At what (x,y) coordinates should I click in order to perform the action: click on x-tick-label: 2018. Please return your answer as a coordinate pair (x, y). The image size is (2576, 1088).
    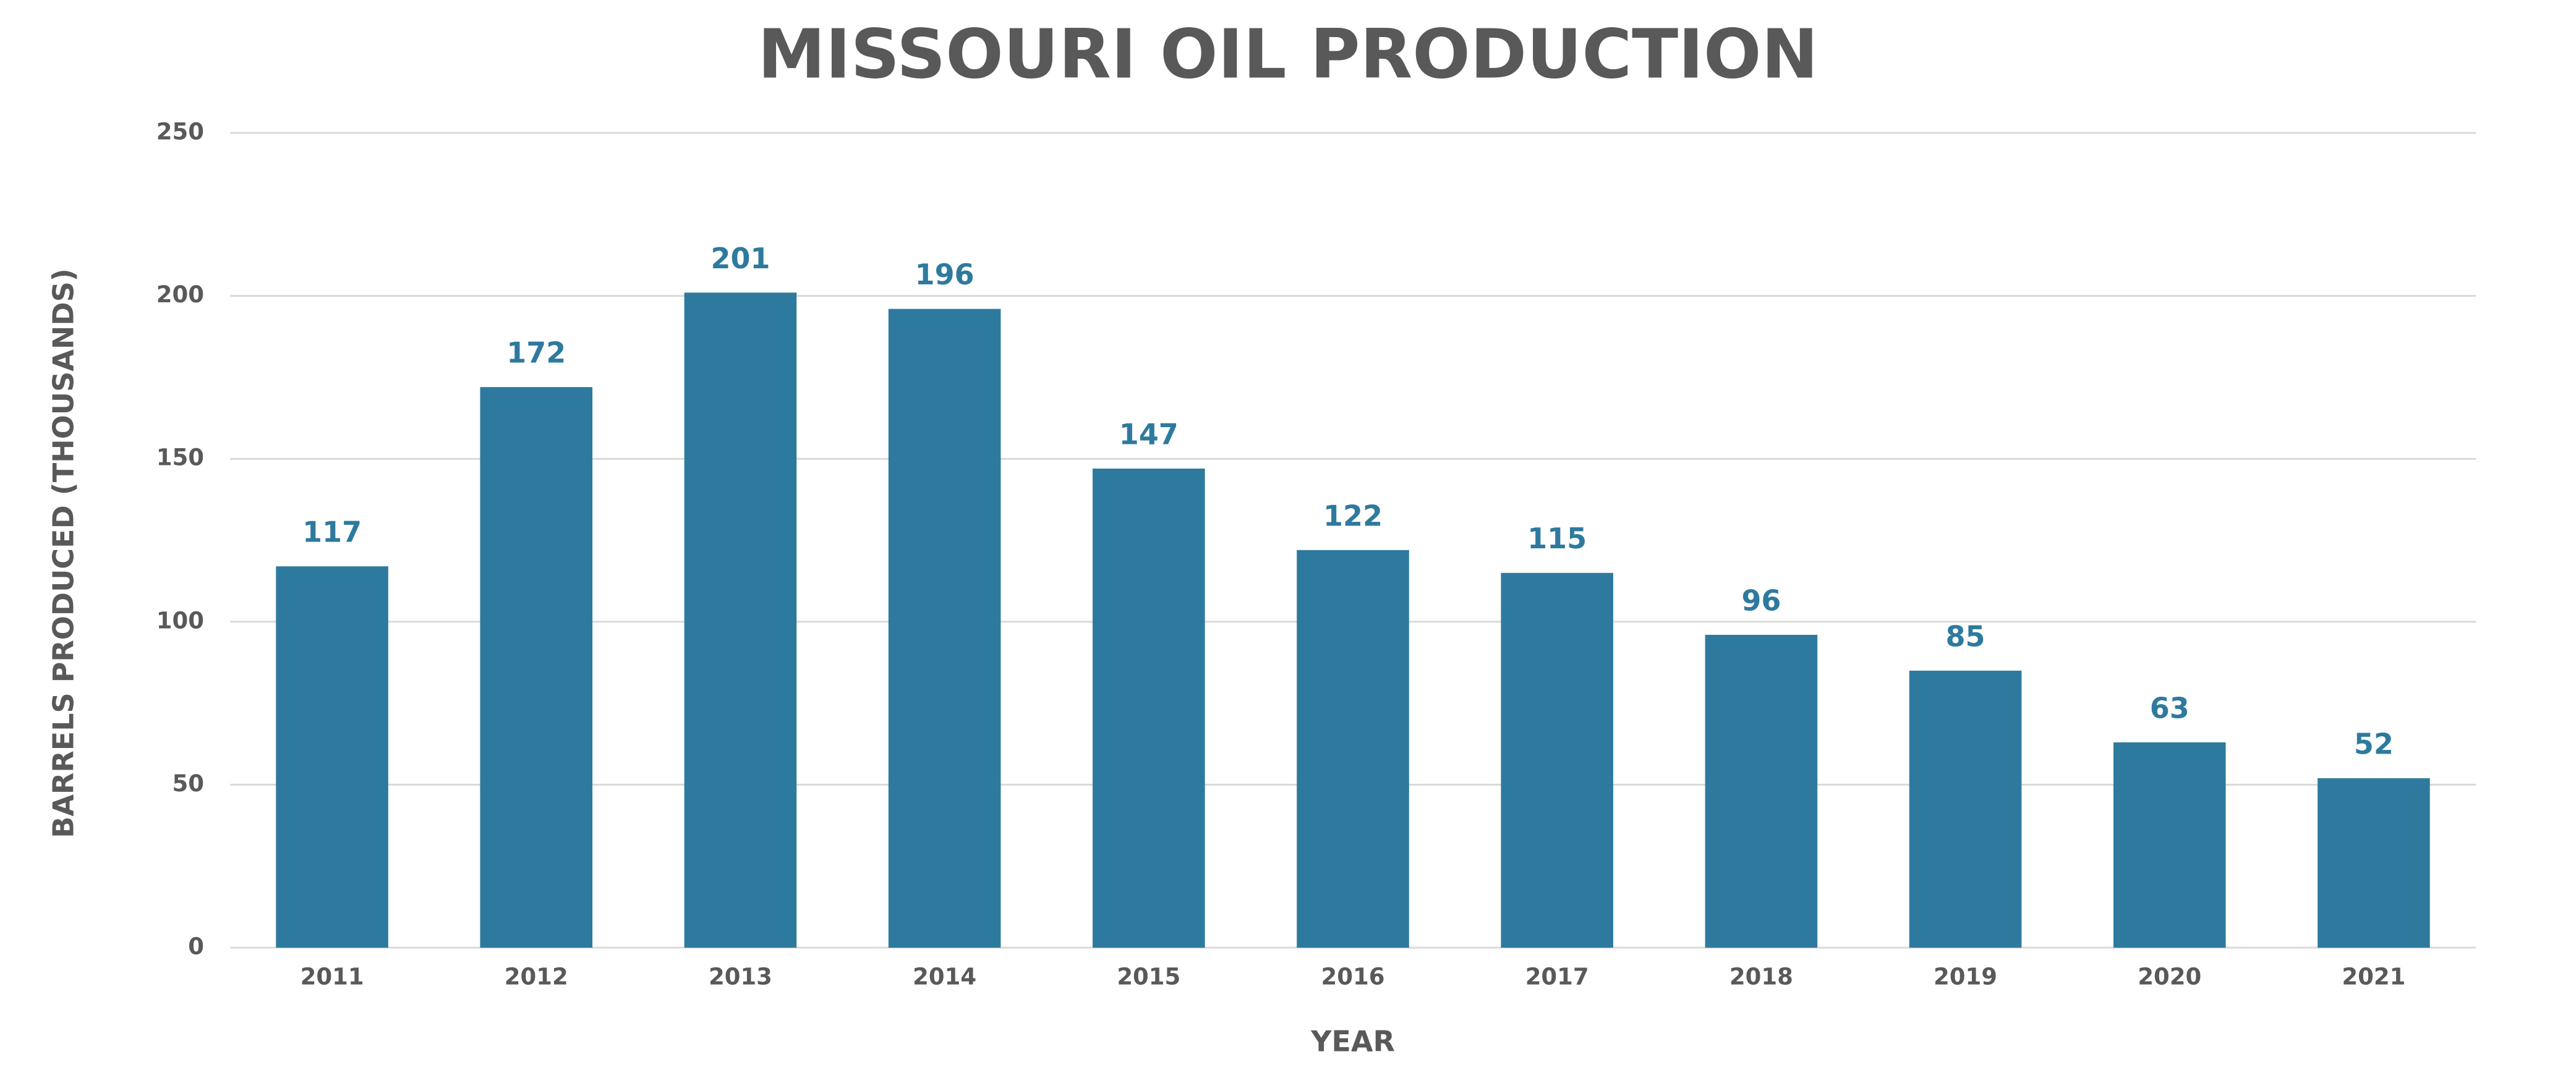
    Looking at the image, I should click on (1761, 977).